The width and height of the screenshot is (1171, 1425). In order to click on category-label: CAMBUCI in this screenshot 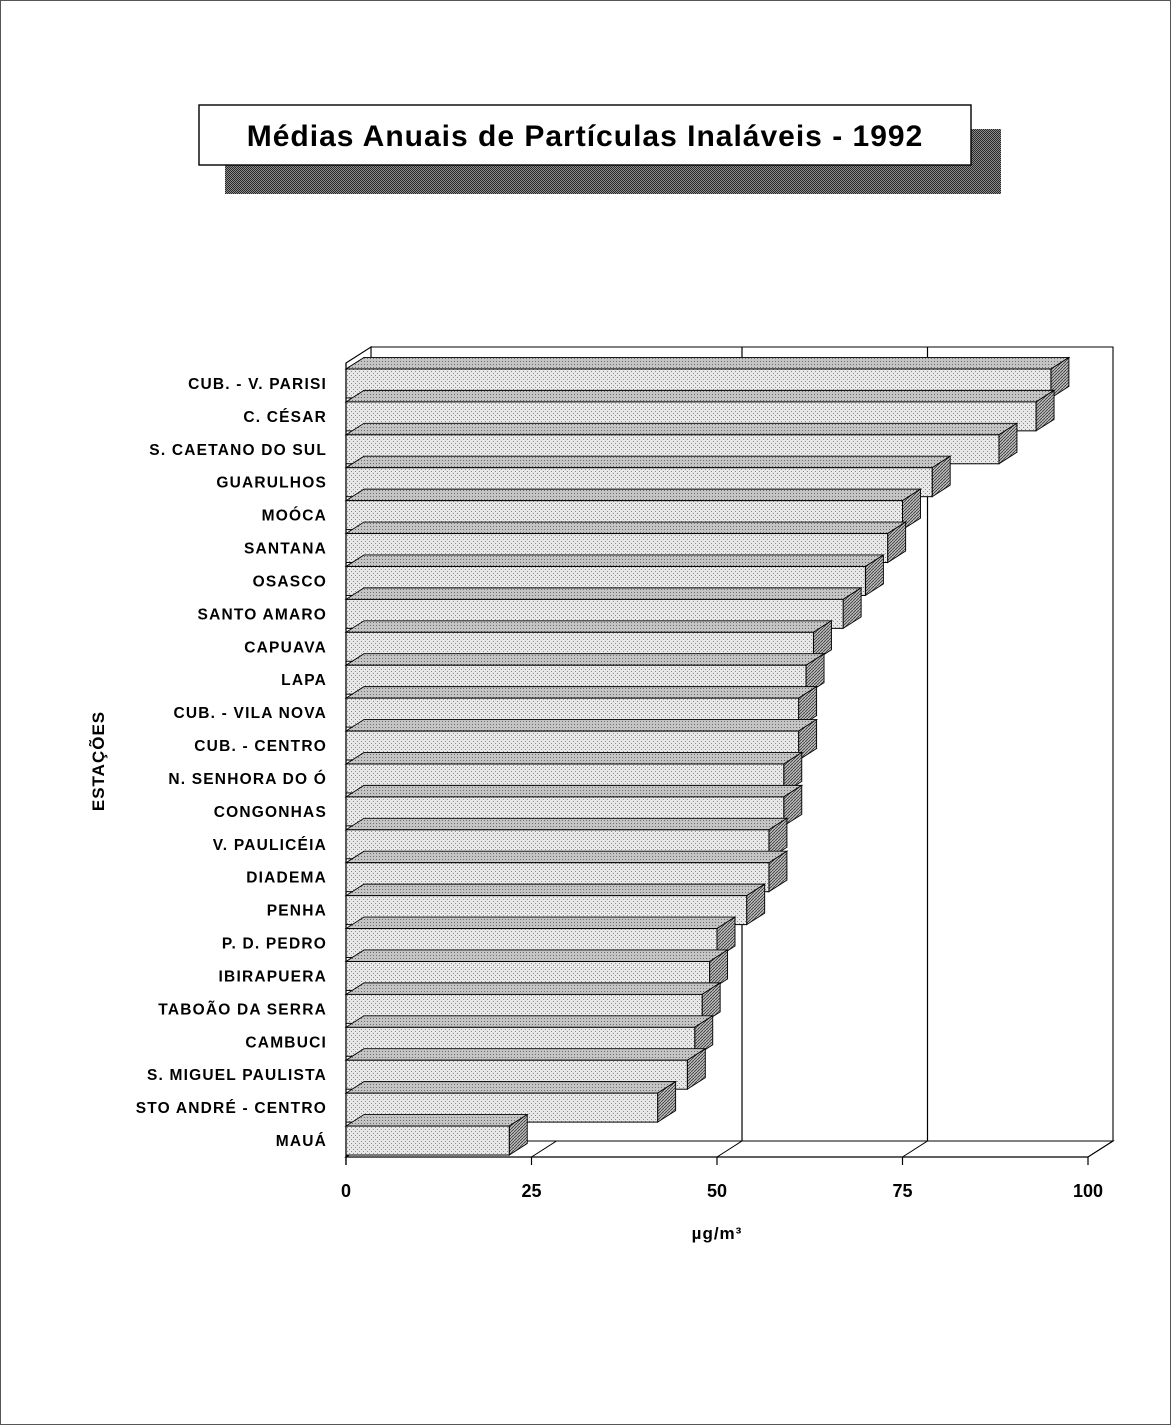, I will do `click(286, 1042)`.